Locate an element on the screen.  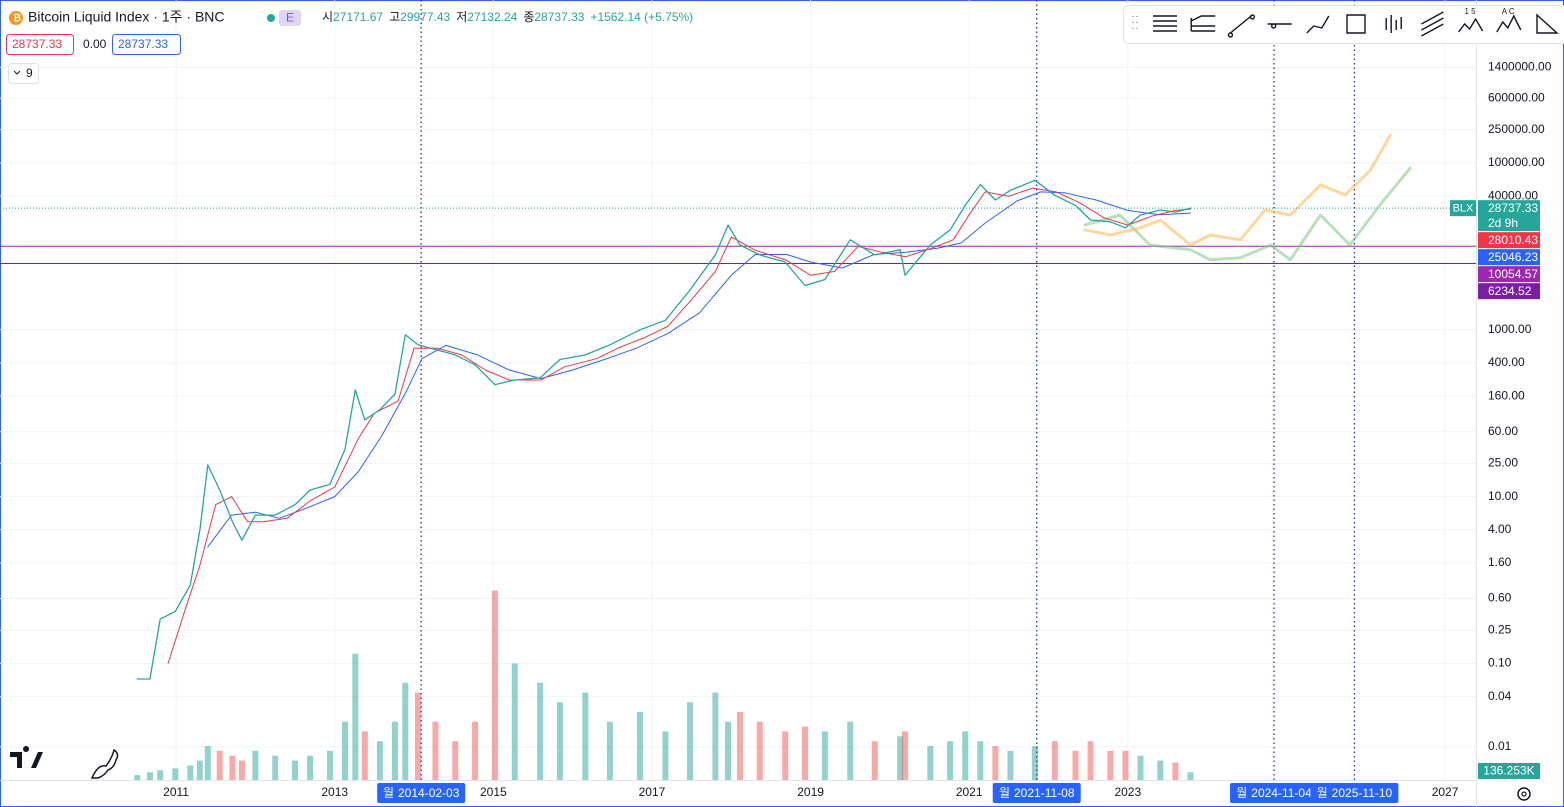
date: 2014-02-03 is located at coordinates (429, 793).